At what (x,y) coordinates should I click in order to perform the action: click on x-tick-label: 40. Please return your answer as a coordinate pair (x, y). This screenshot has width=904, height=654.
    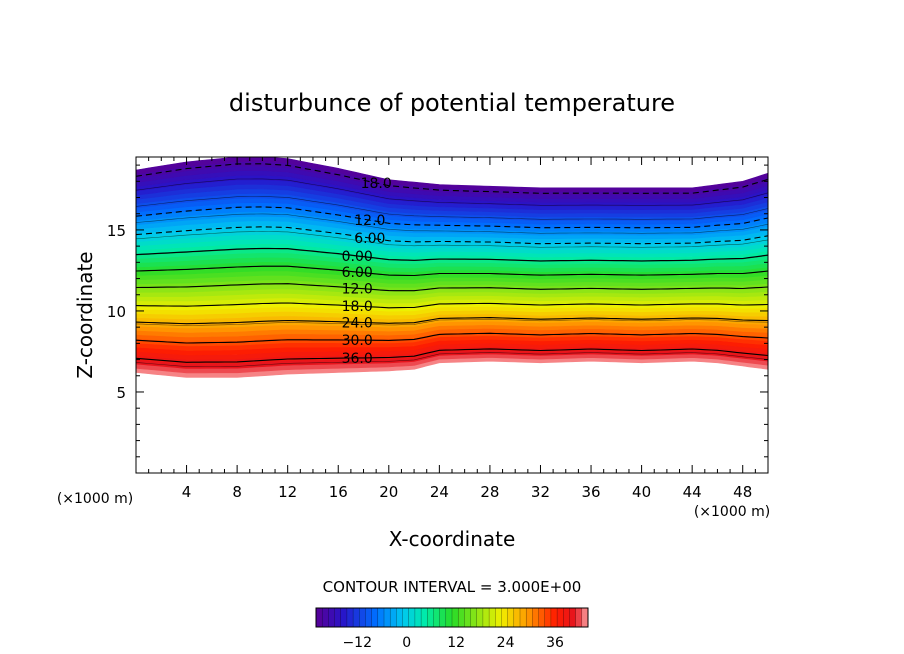
    Looking at the image, I should click on (641, 492).